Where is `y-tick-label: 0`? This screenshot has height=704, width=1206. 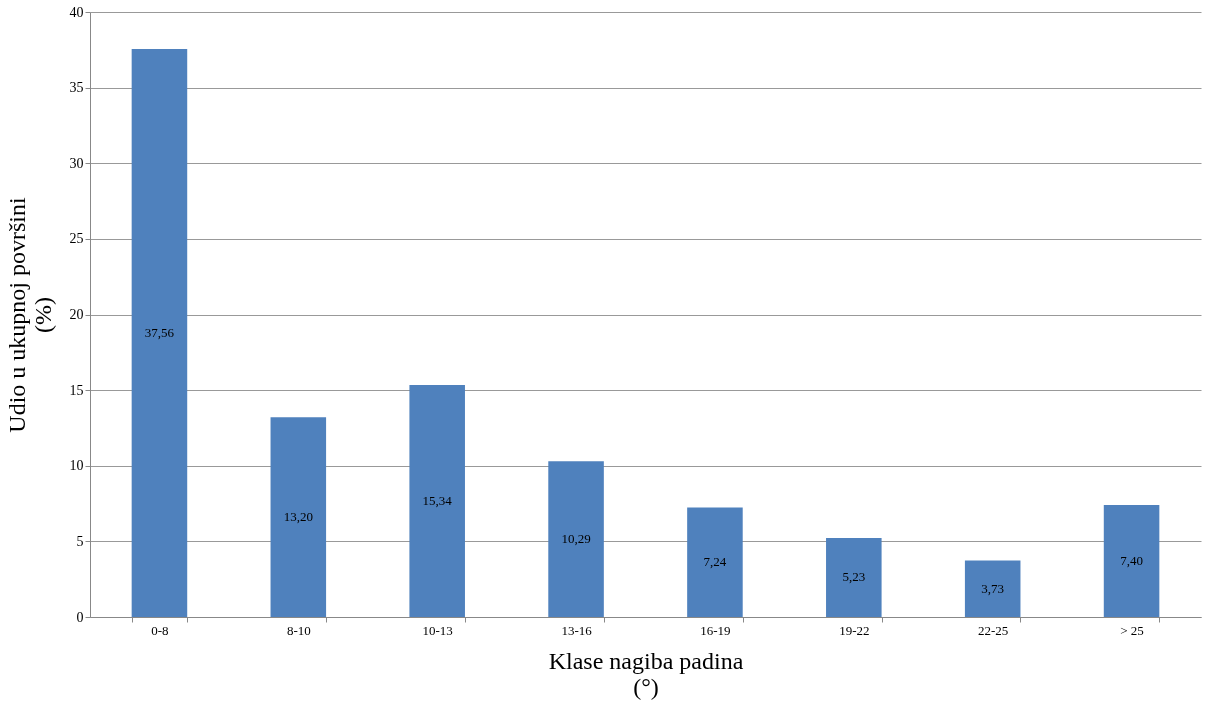 y-tick-label: 0 is located at coordinates (80, 617).